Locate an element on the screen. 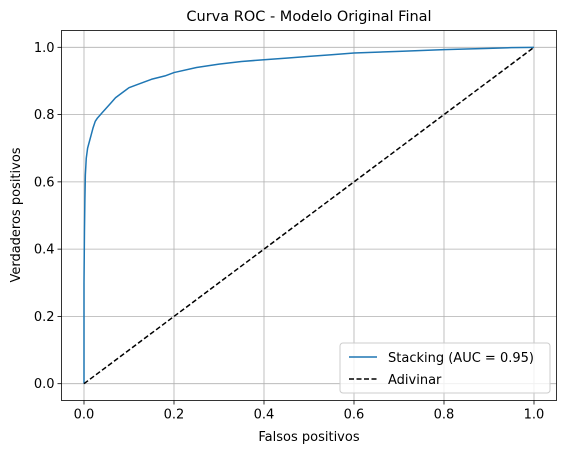 This screenshot has width=567, height=453. y-tick-label: 0.0 is located at coordinates (44, 384).